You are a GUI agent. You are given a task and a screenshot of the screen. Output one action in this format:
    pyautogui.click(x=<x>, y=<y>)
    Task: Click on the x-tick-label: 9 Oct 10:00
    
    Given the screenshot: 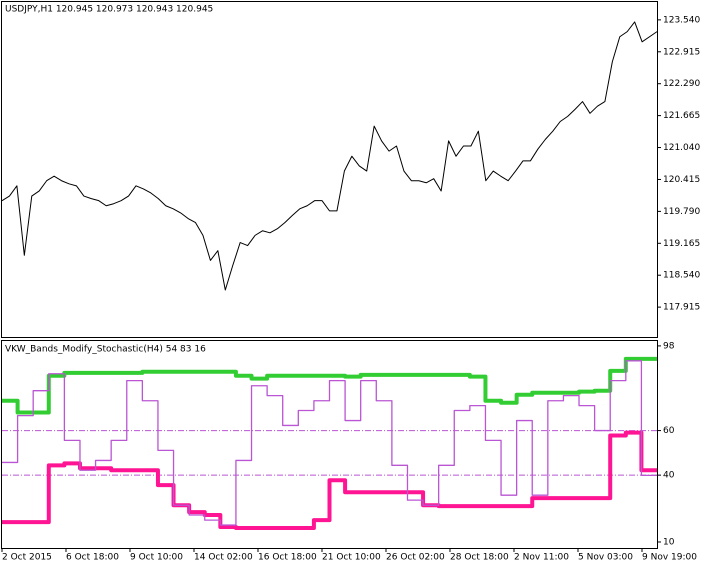 What is the action you would take?
    pyautogui.click(x=156, y=558)
    